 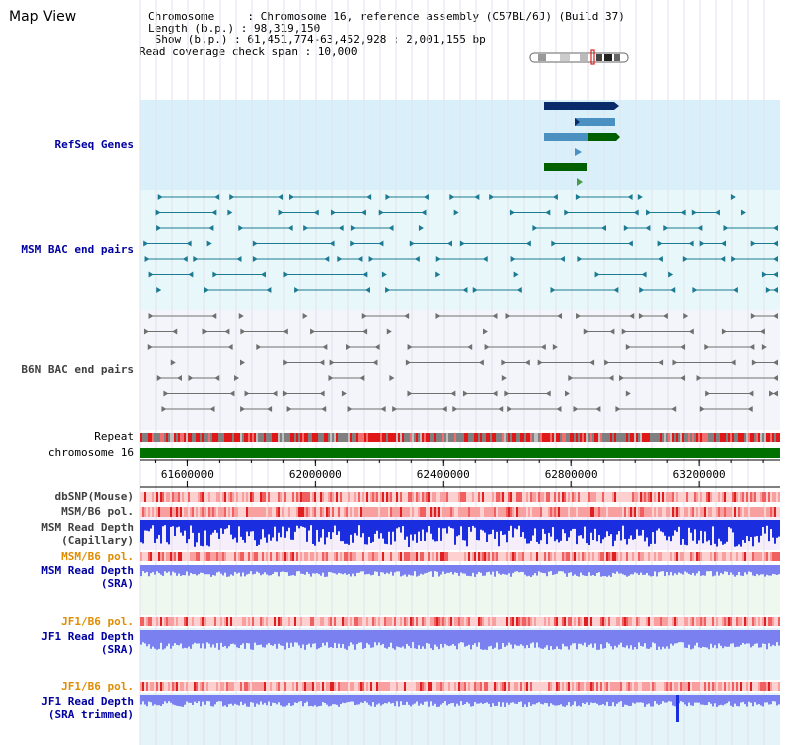 What do you see at coordinates (94, 144) in the screenshot?
I see `track-label-refseq: RefSeq Genes` at bounding box center [94, 144].